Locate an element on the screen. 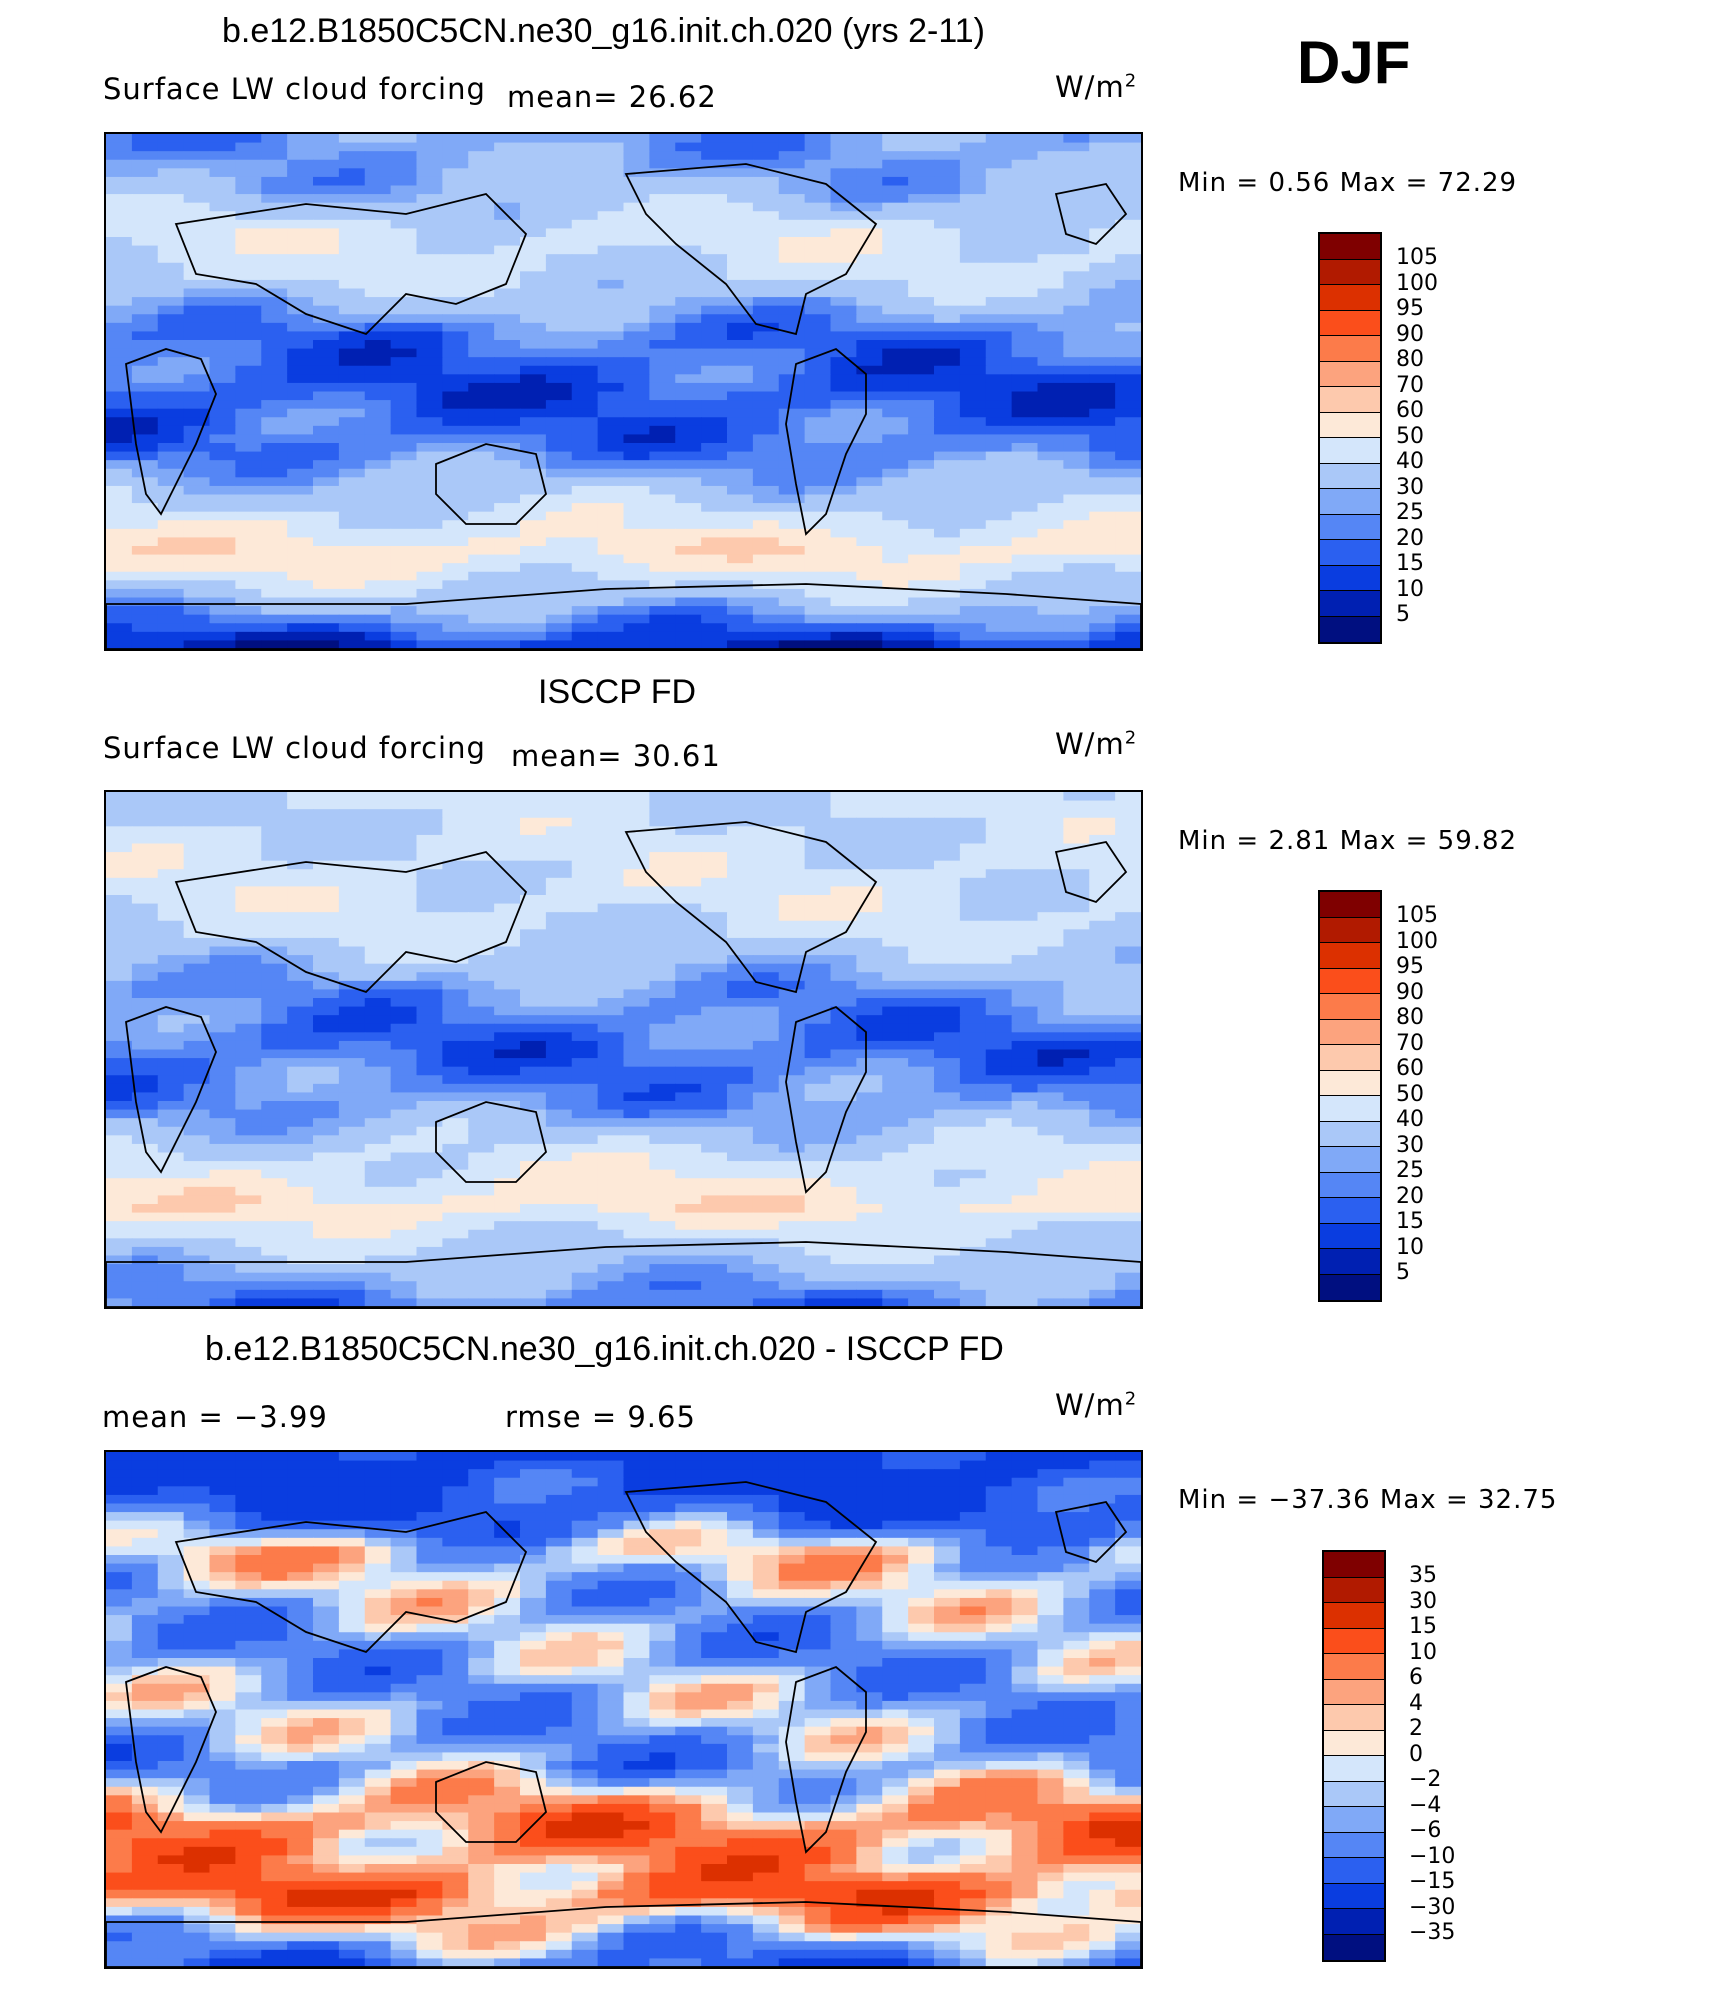 This screenshot has height=1991, width=1710. colorbar-level-label: 105 is located at coordinates (1417, 257).